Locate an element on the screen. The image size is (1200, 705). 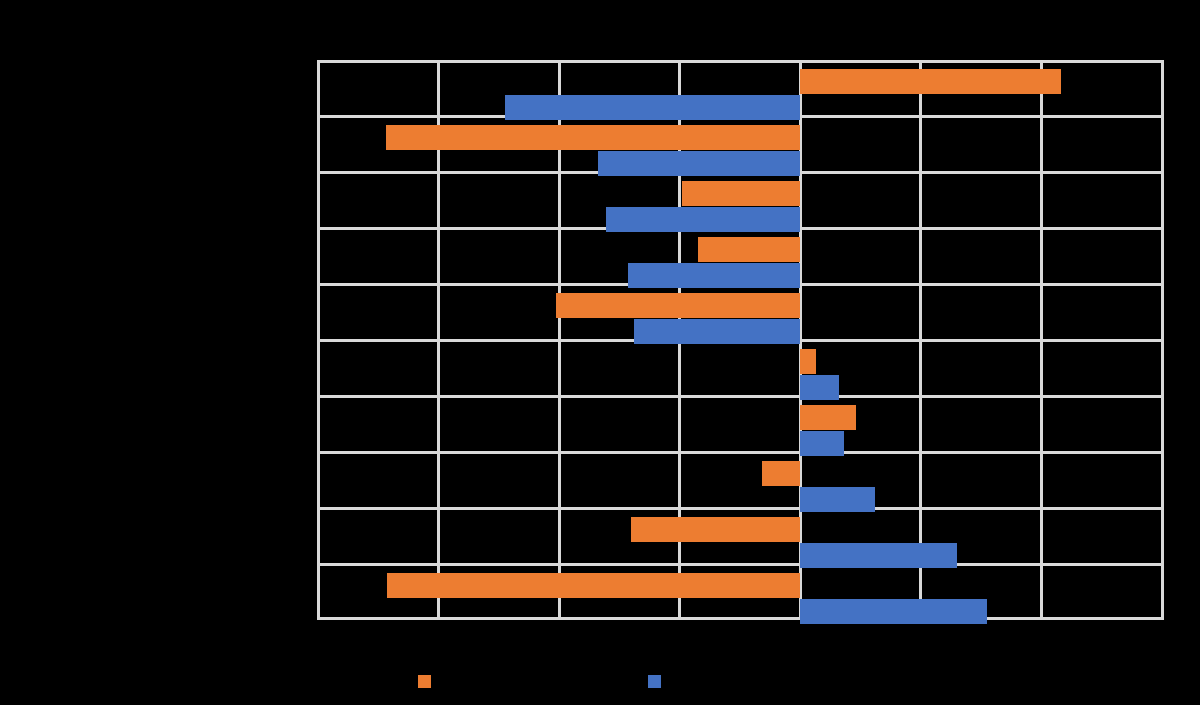
x-tick-label: 0% is located at coordinates (800, 633).